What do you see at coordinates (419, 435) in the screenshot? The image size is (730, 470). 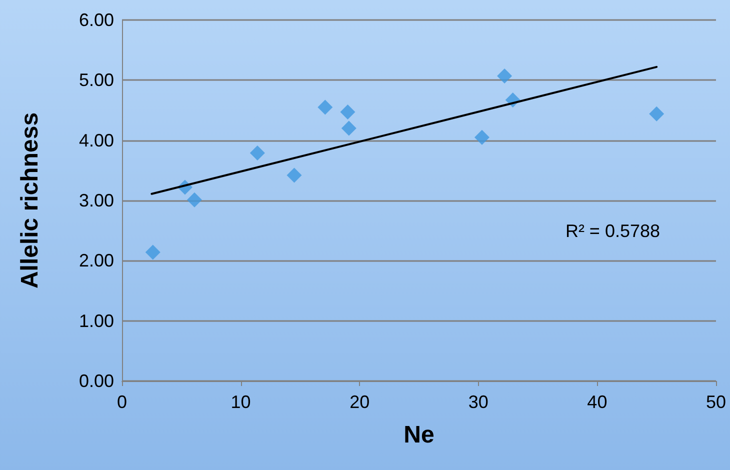 I see `x-axis-title: Ne` at bounding box center [419, 435].